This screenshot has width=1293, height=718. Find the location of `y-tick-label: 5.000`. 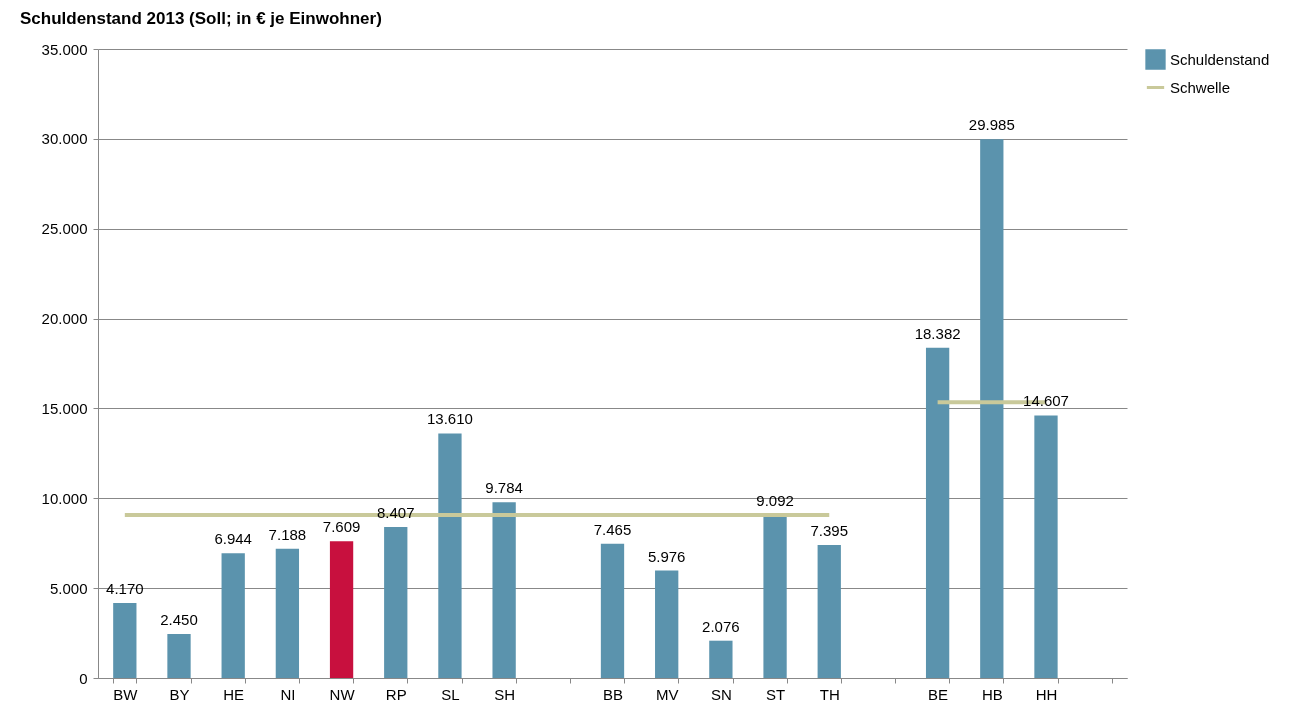

y-tick-label: 5.000 is located at coordinates (68, 588).